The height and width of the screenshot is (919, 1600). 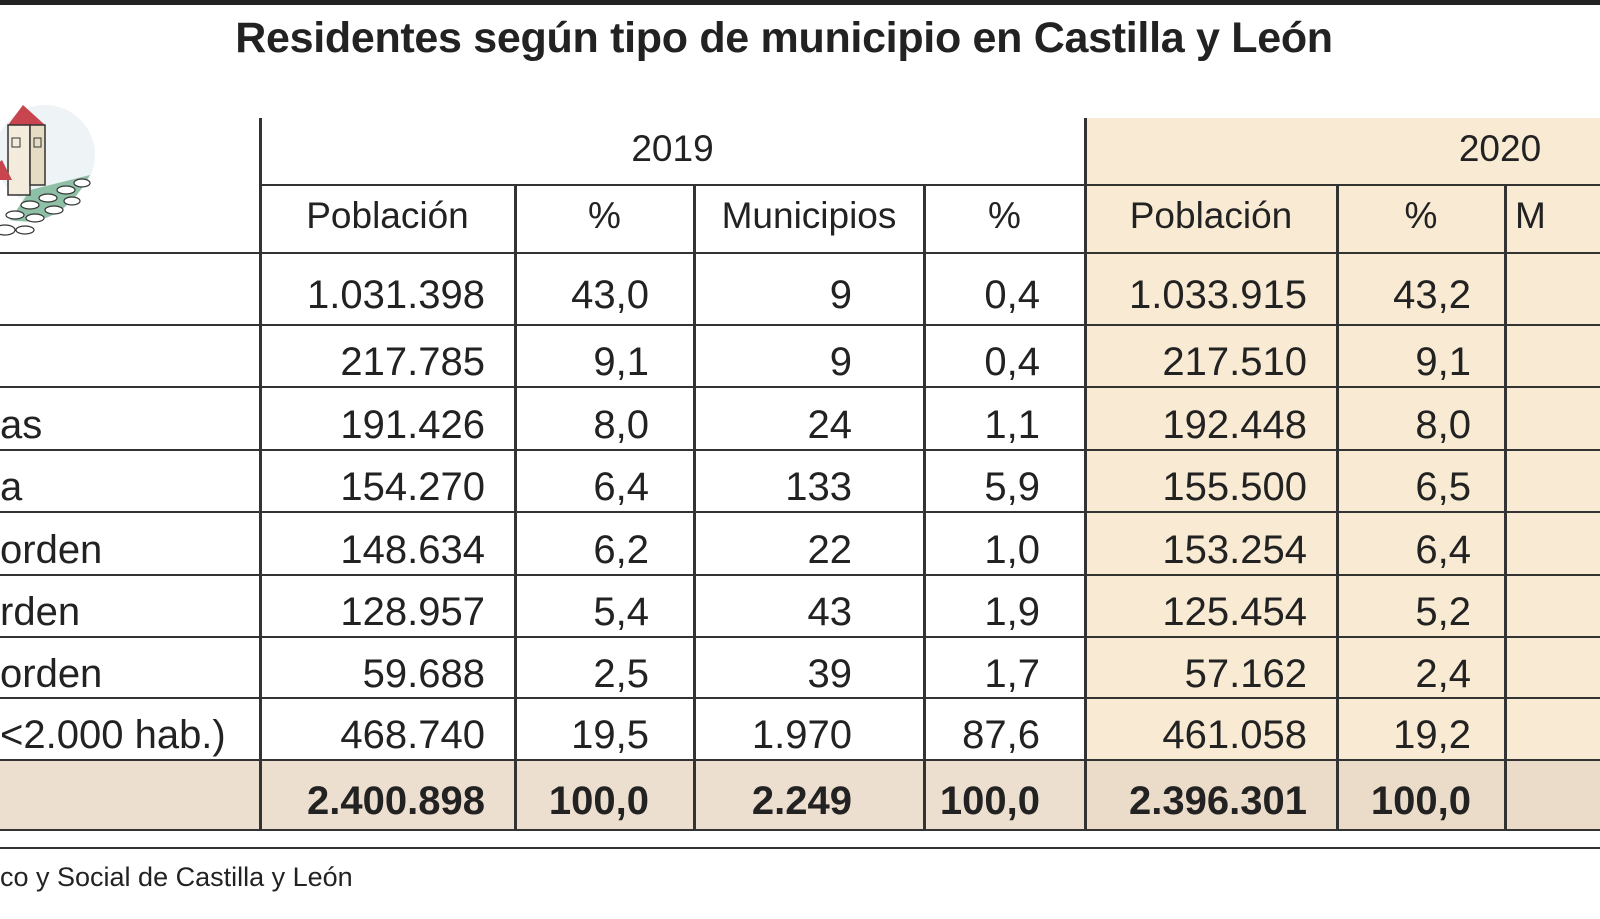 What do you see at coordinates (801, 736) in the screenshot?
I see `data-cell: 1.970` at bounding box center [801, 736].